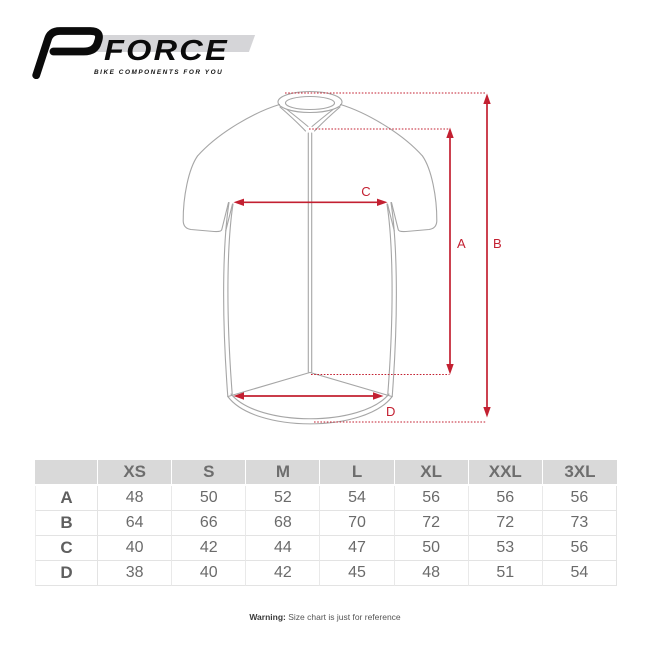 Image resolution: width=650 pixels, height=650 pixels. What do you see at coordinates (67, 573) in the screenshot?
I see `row-label: D` at bounding box center [67, 573].